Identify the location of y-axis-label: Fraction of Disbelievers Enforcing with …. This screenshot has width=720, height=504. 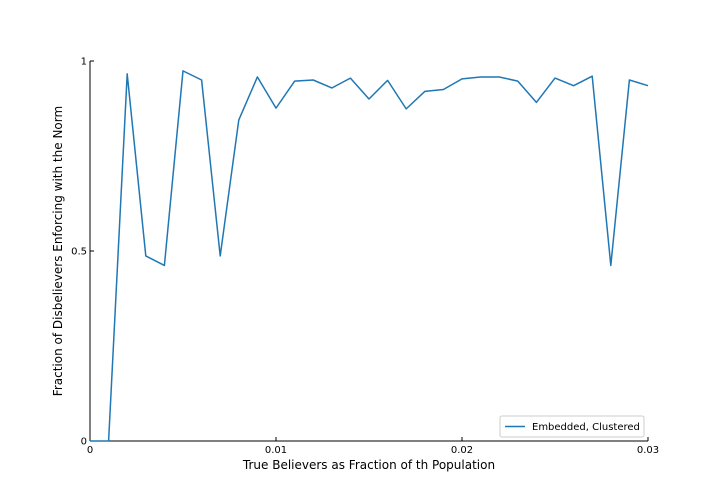
(58, 251).